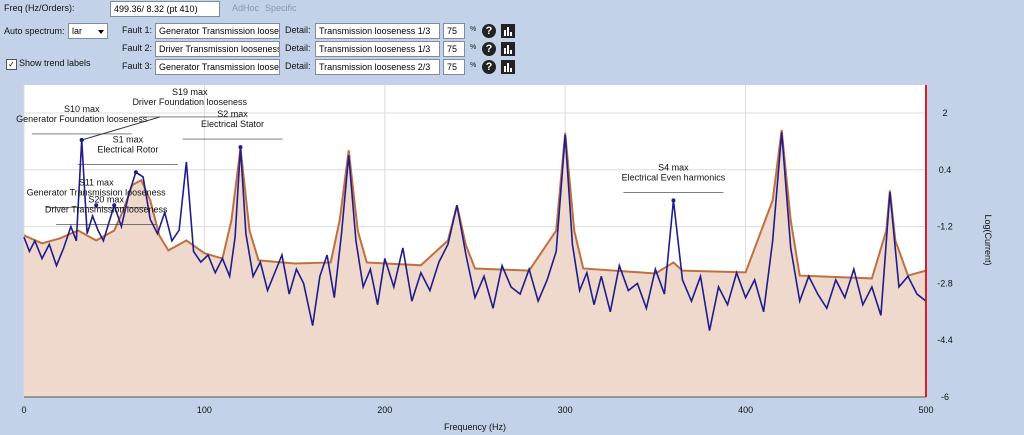  What do you see at coordinates (945, 340) in the screenshot?
I see `y-tick-label: -4.4` at bounding box center [945, 340].